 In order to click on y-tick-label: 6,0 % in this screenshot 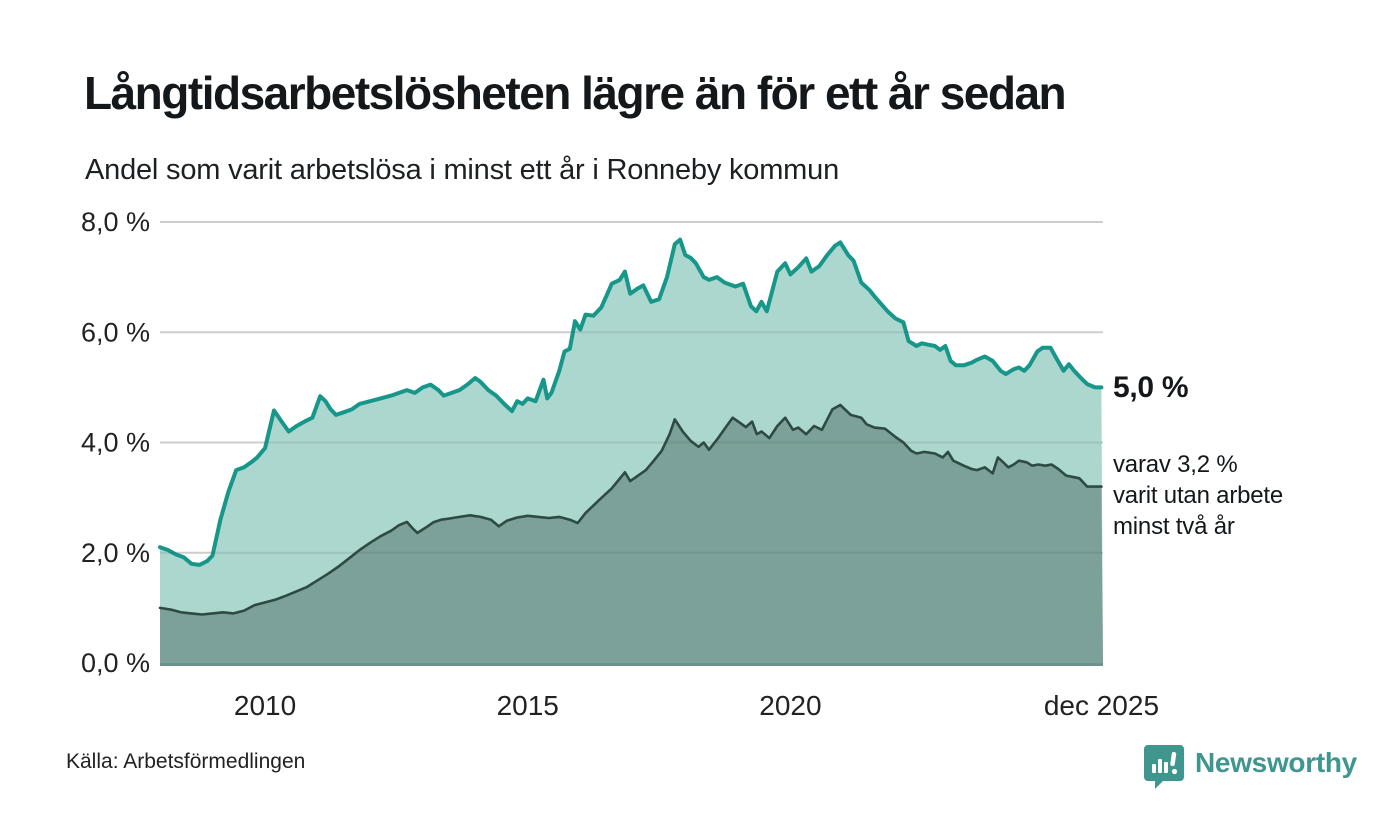, I will do `click(115, 332)`.